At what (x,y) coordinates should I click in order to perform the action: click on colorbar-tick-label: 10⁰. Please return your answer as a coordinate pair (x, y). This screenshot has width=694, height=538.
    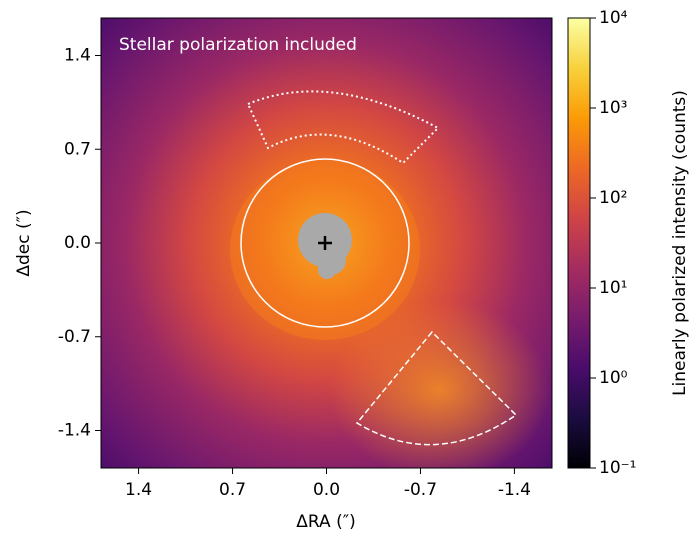
    Looking at the image, I should click on (613, 378).